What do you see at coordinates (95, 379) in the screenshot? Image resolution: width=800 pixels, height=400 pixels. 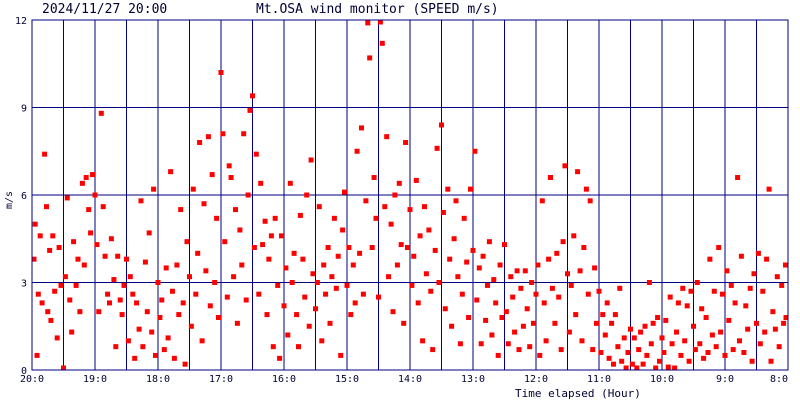 I see `x-tick-label: 19:0` at bounding box center [95, 379].